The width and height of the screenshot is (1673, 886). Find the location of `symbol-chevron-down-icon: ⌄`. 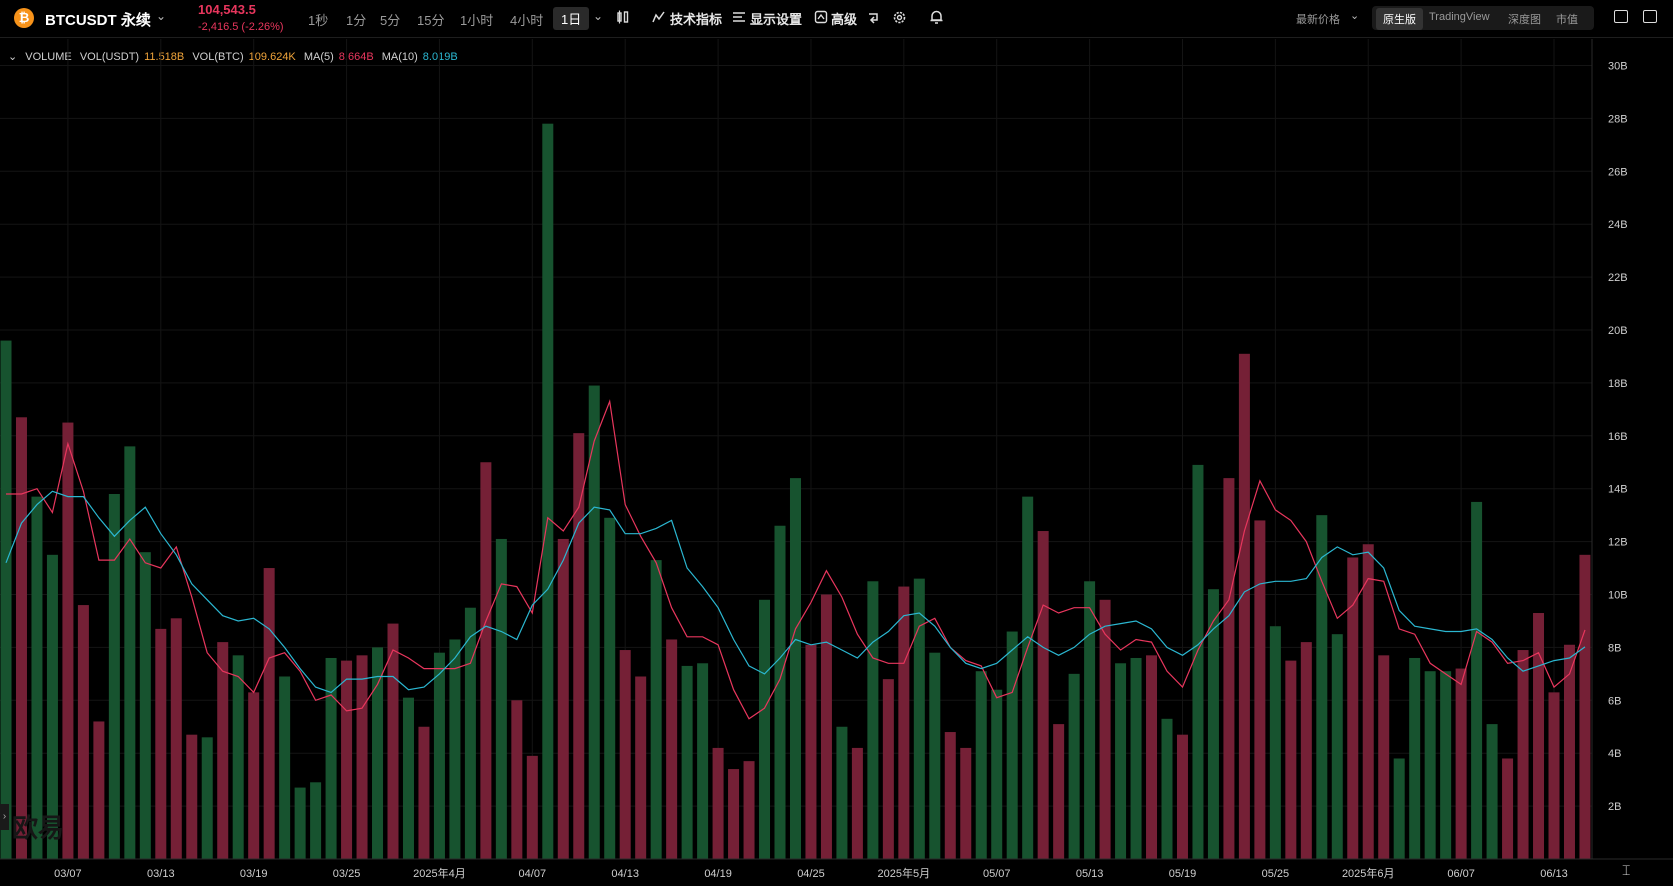

symbol-chevron-down-icon: ⌄ is located at coordinates (161, 16).